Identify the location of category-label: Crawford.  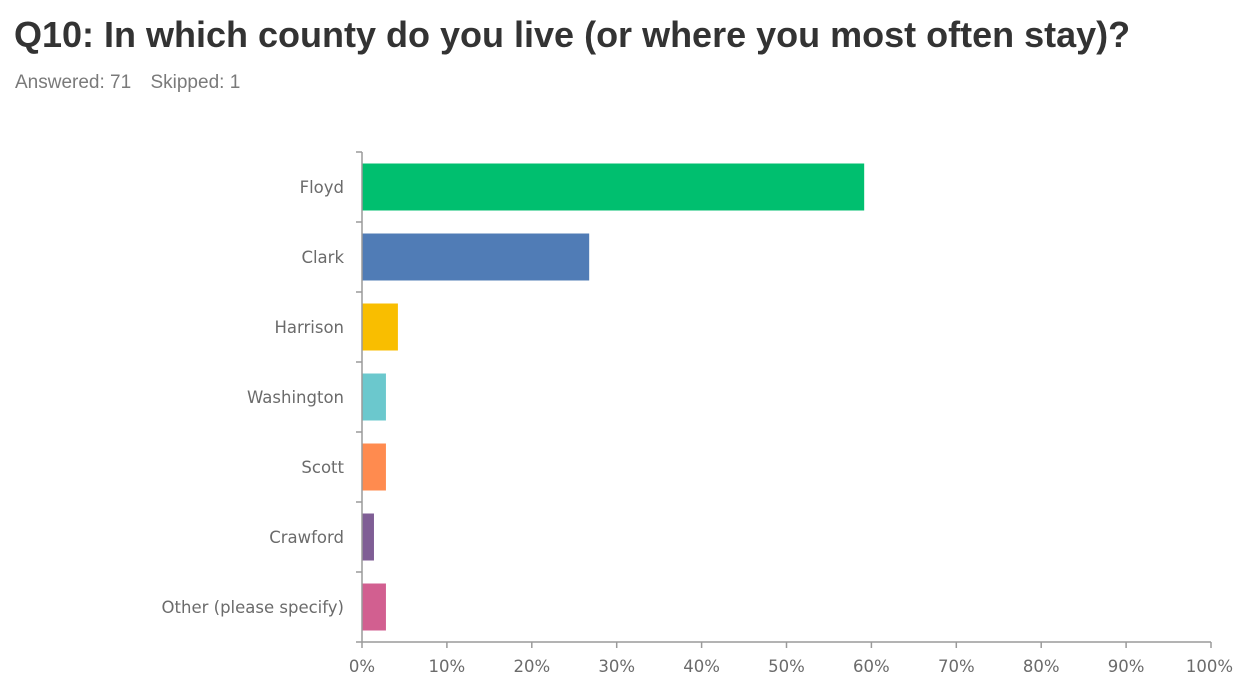
(306, 537).